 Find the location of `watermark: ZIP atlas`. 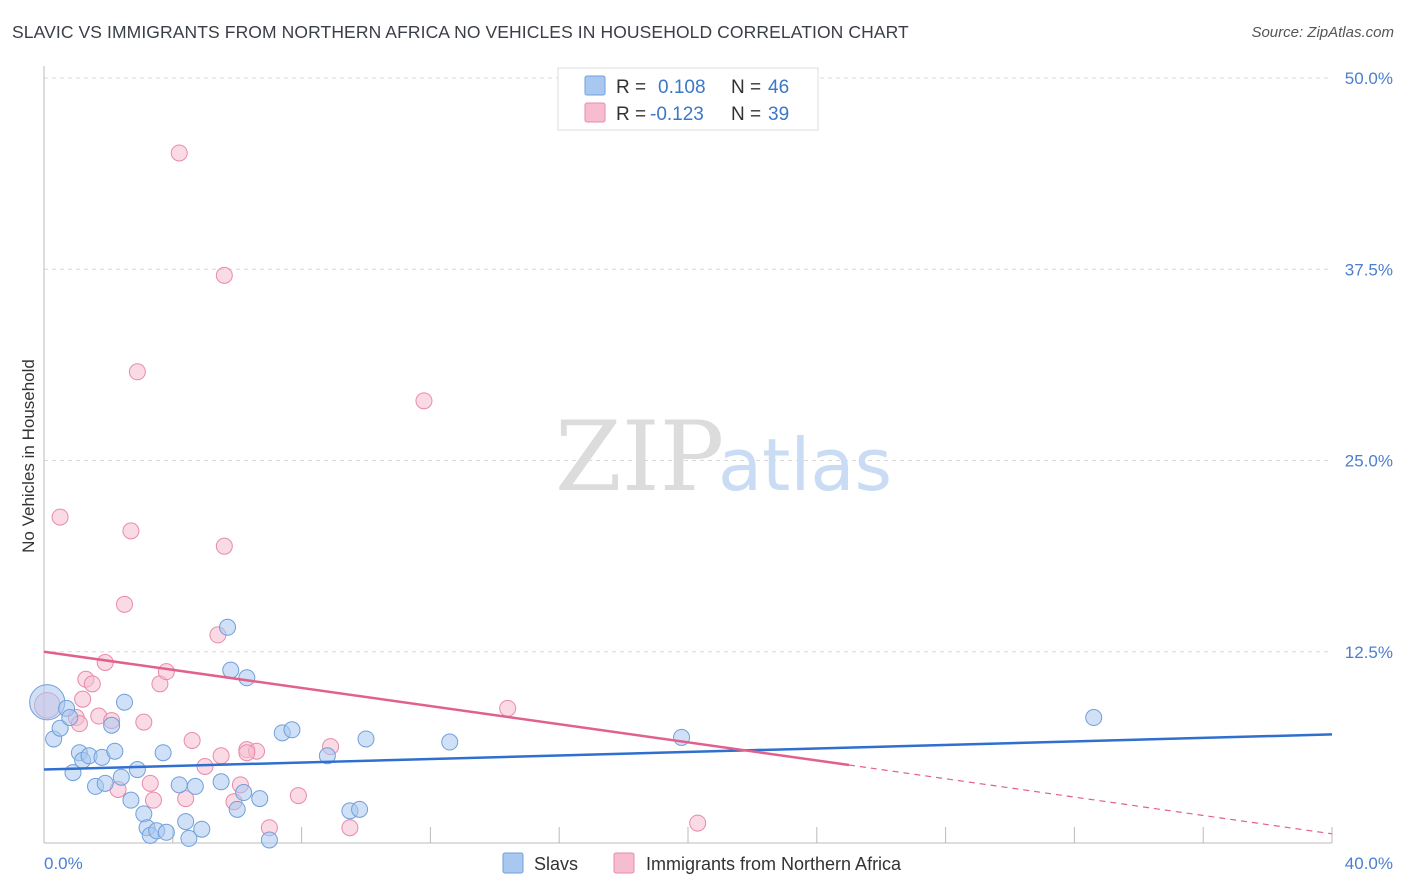

watermark: ZIP atlas is located at coordinates (723, 457).